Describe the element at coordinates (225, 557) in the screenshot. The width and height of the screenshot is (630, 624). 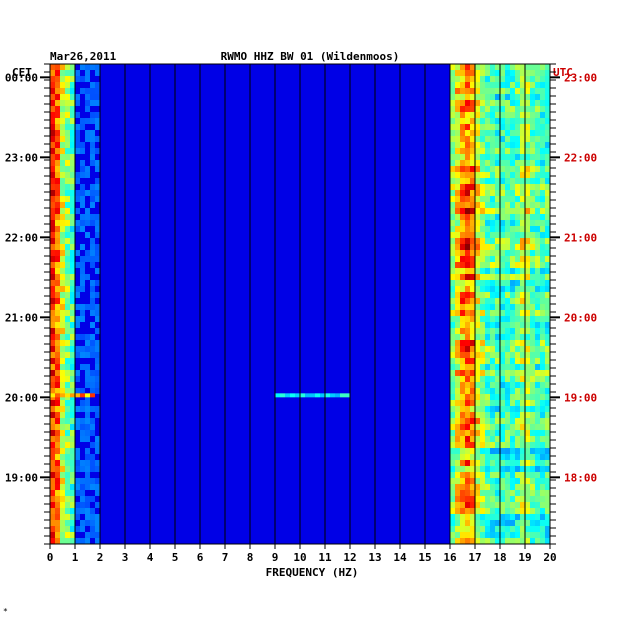
I see `x-tick-label: 7` at that location.